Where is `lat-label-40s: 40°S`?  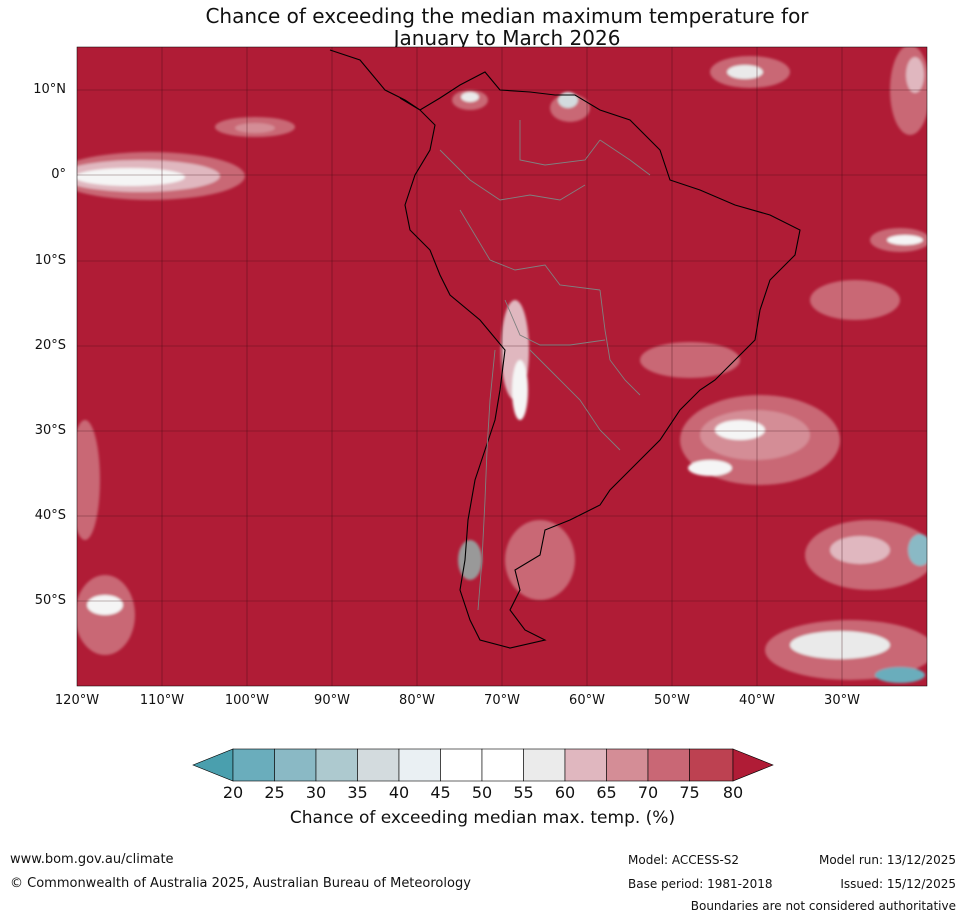 lat-label-40s: 40°S is located at coordinates (50, 515).